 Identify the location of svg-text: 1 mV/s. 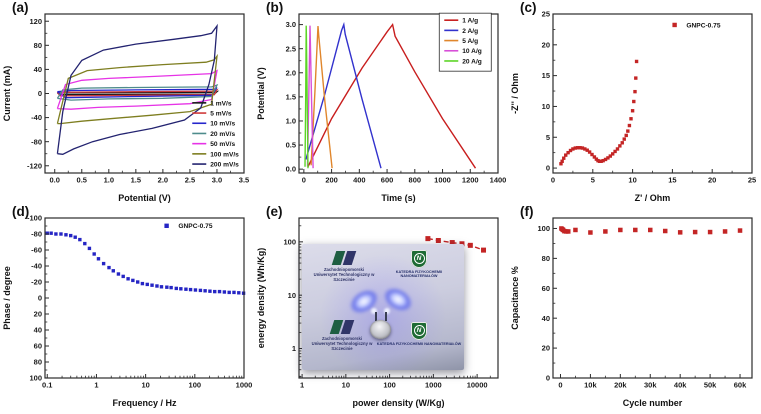
(221, 103).